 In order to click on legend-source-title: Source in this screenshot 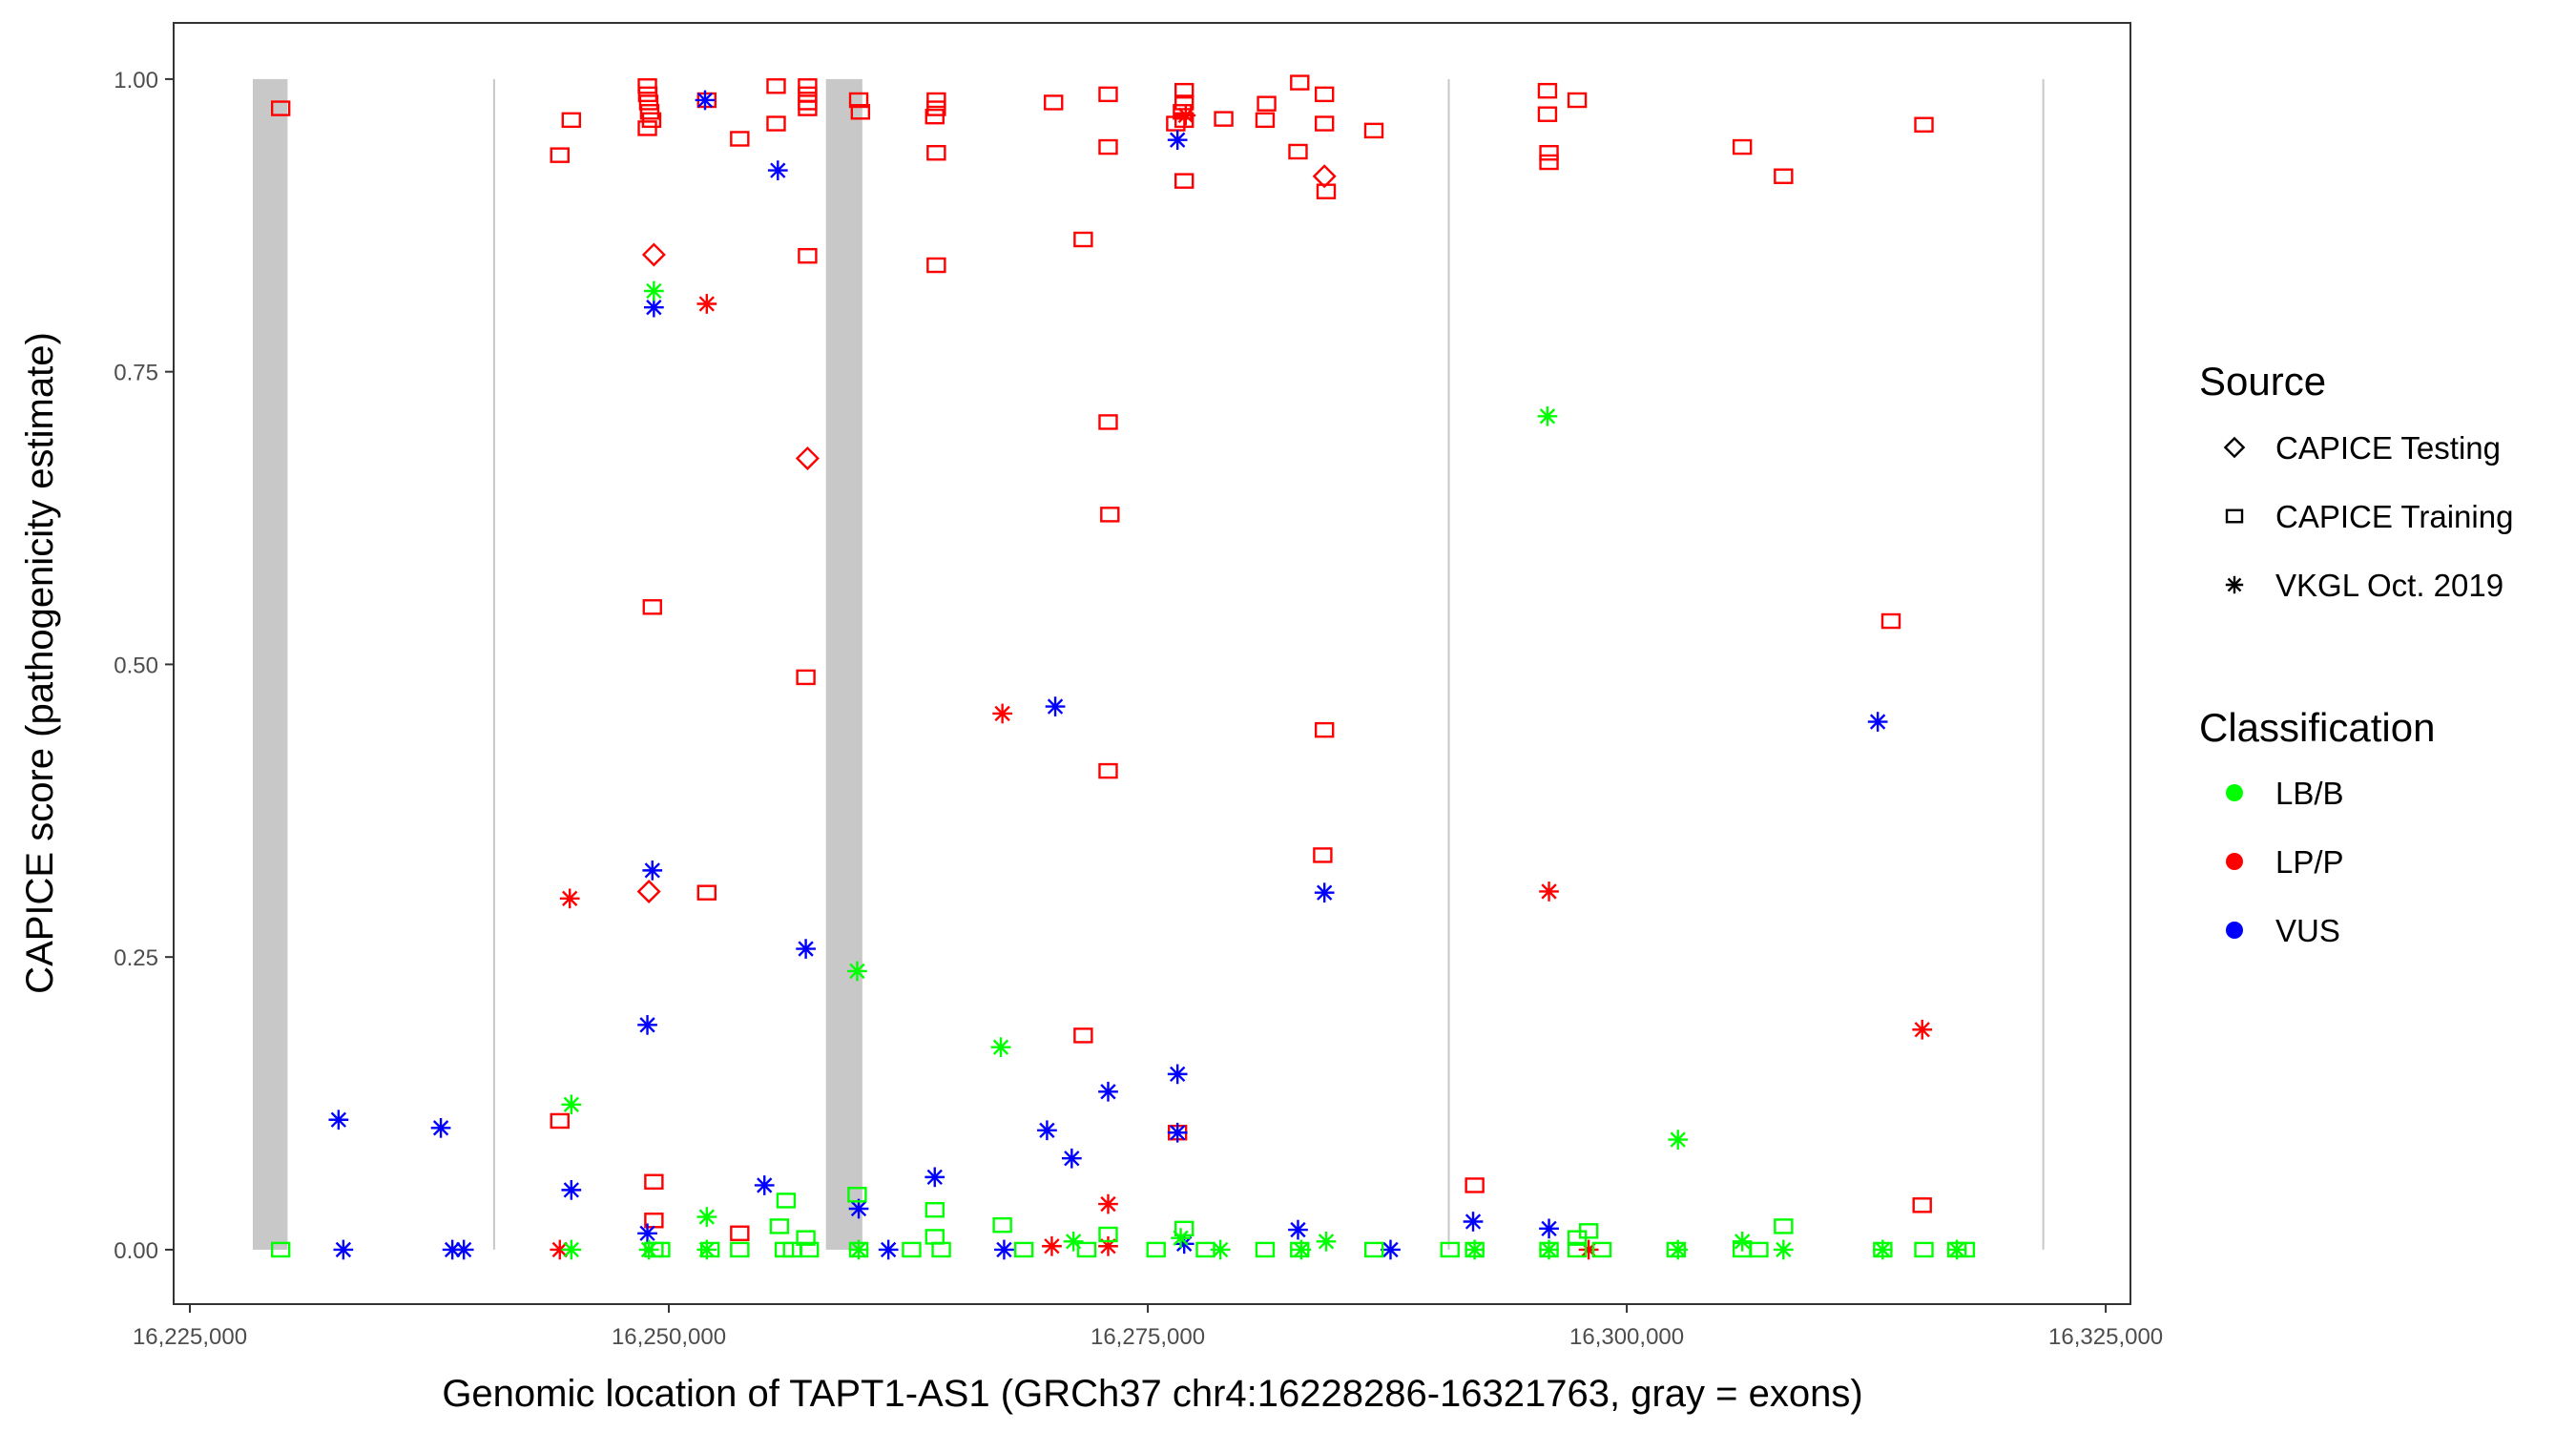, I will do `click(2262, 381)`.